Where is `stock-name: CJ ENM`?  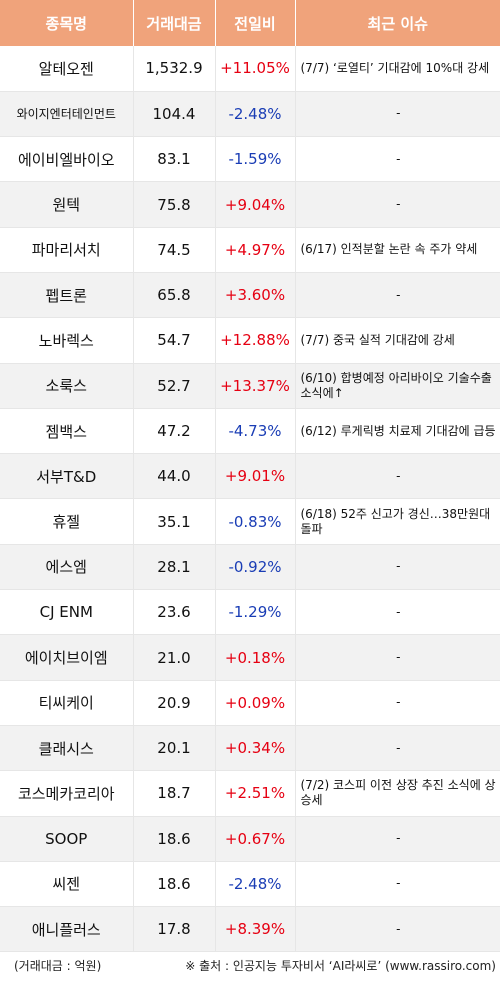 stock-name: CJ ENM is located at coordinates (67, 612).